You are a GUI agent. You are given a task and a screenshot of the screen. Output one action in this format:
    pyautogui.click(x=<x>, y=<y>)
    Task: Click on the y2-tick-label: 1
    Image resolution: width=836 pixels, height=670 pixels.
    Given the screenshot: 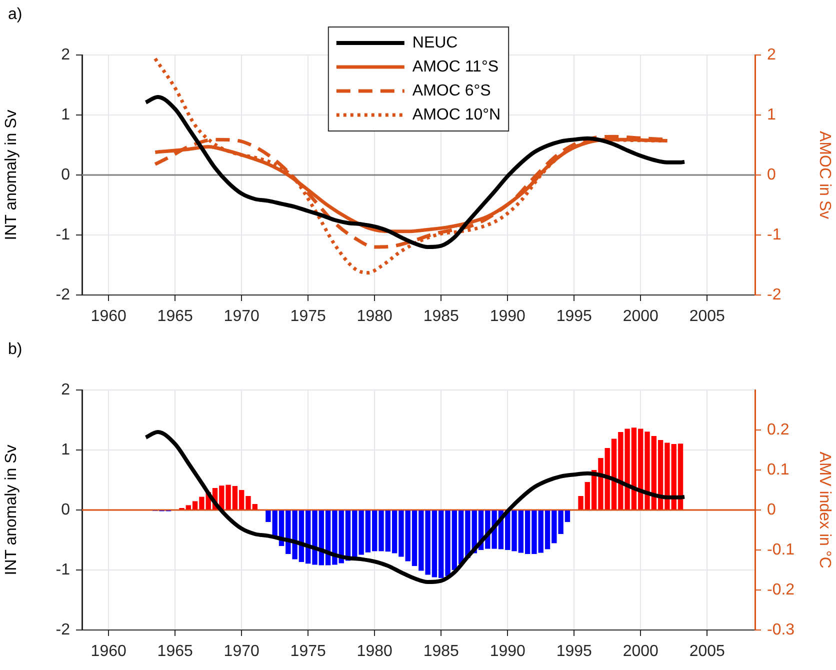 What is the action you would take?
    pyautogui.click(x=771, y=115)
    